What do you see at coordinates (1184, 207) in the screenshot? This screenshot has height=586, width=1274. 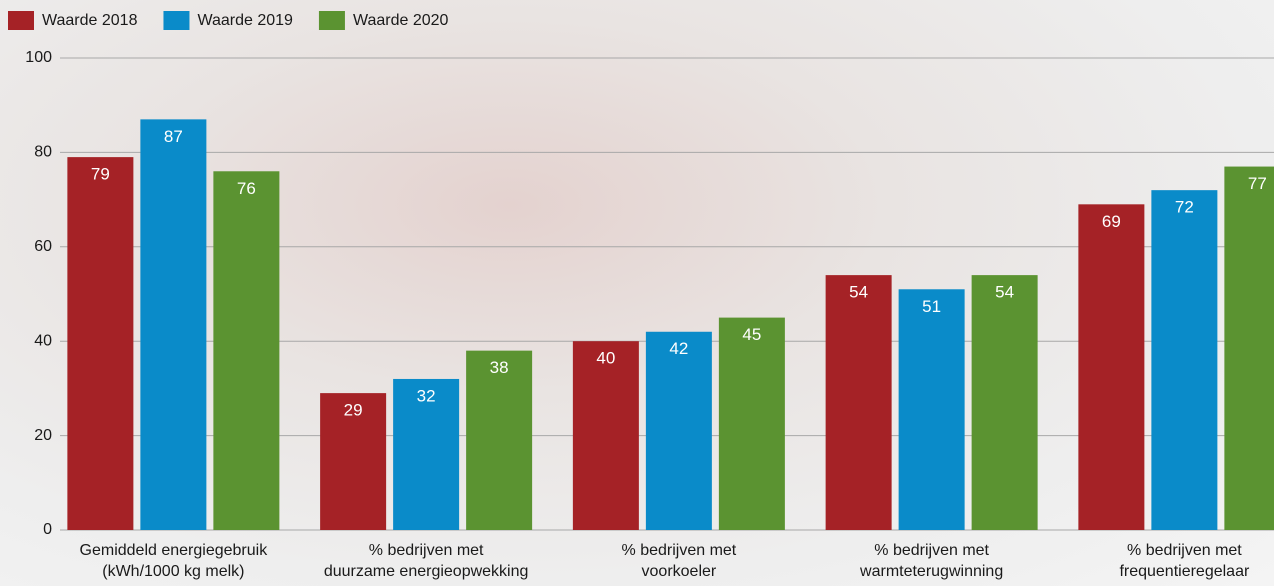 I see `value-label: 72` at bounding box center [1184, 207].